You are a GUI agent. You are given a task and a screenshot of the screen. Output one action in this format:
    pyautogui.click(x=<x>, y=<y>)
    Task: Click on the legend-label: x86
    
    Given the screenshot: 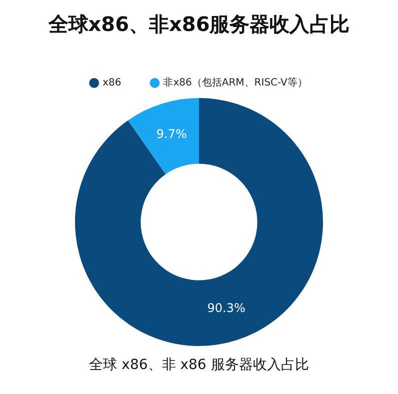 What is the action you would take?
    pyautogui.click(x=112, y=83)
    